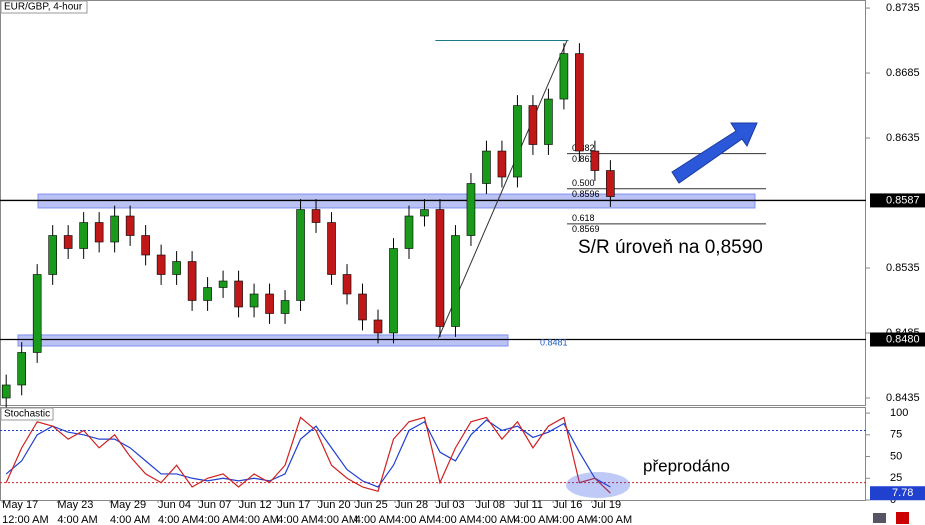  What do you see at coordinates (896, 456) in the screenshot?
I see `stoch-tick-label: 50` at bounding box center [896, 456].